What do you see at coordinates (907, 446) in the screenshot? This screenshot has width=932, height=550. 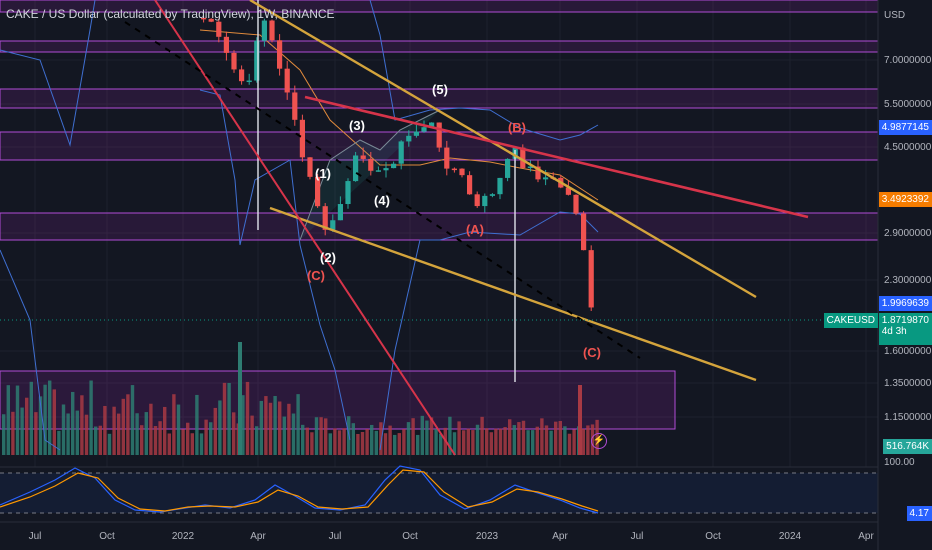 I see `volume-badge: 516.764K` at bounding box center [907, 446].